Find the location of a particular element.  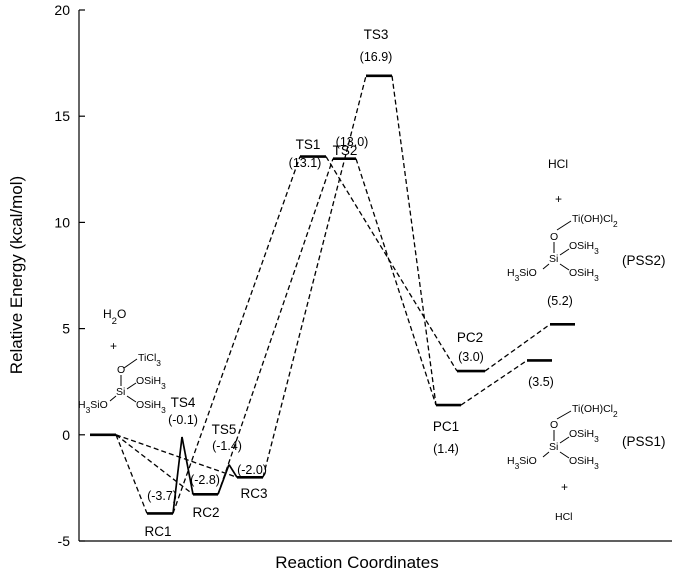

pss2-bond-o-ti is located at coordinates (564, 225).